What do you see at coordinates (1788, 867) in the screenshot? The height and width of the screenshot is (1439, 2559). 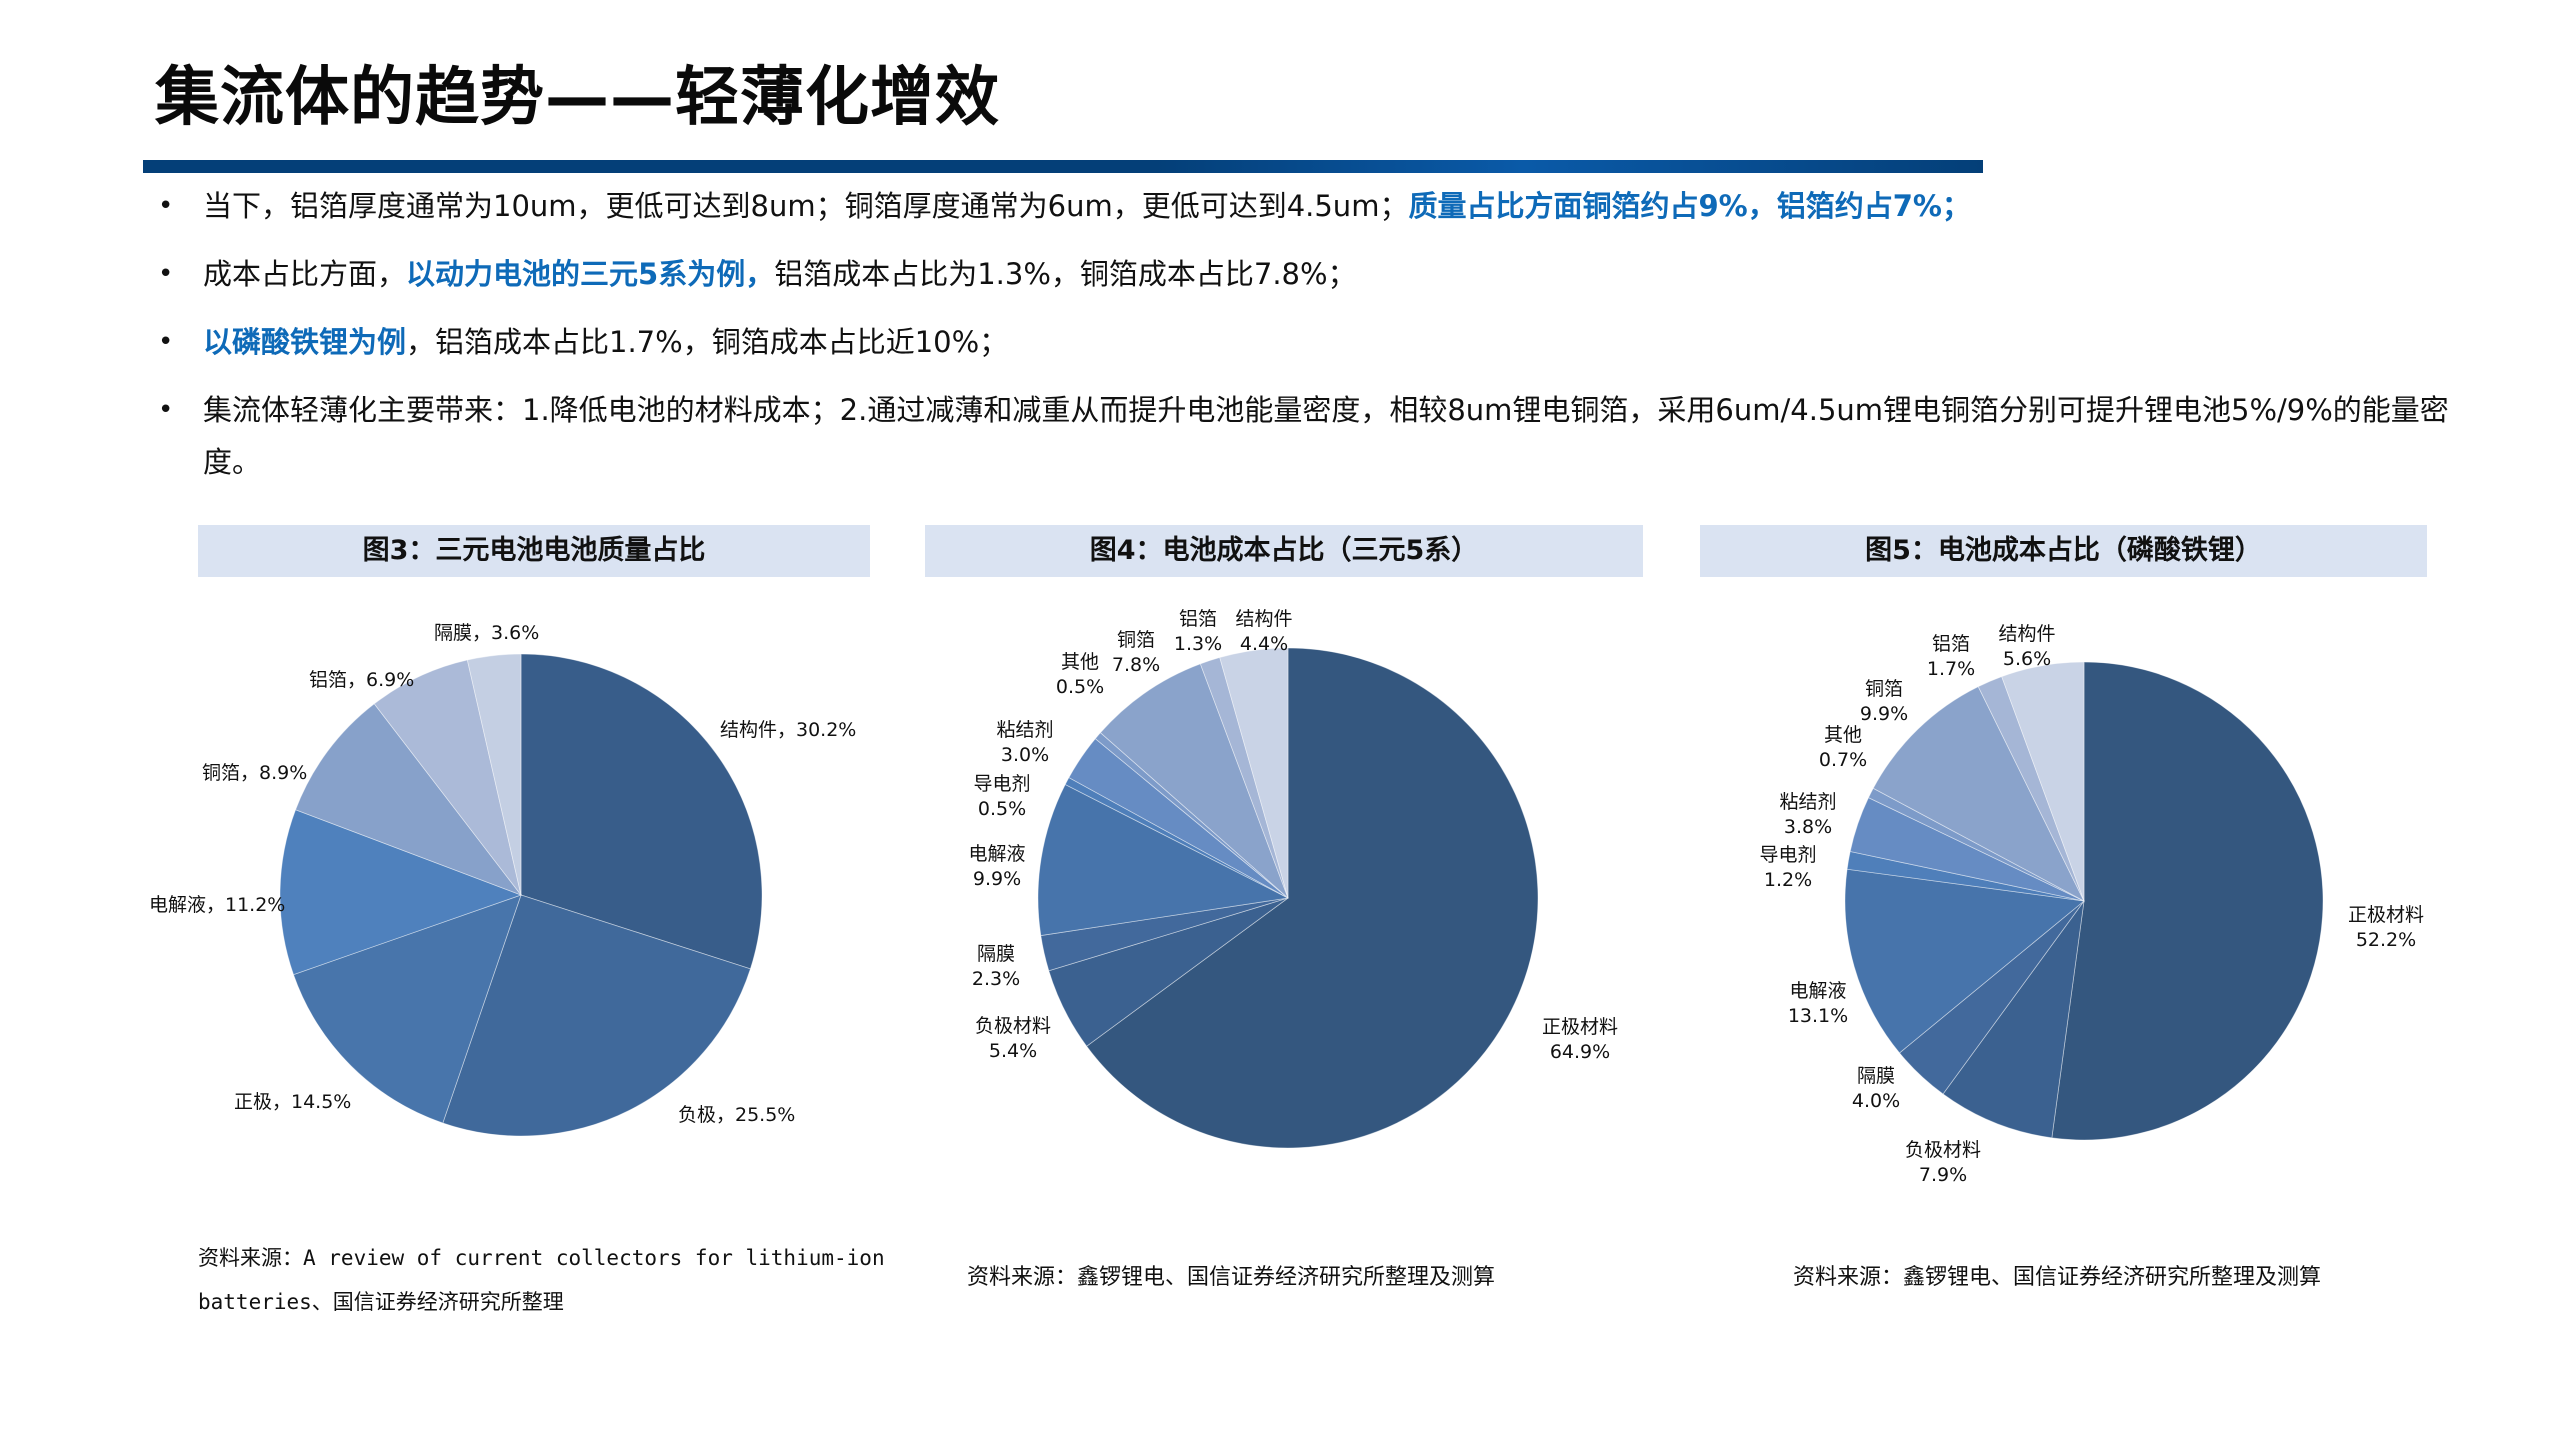 I see `pie-label: 导电剂 1.2%` at bounding box center [1788, 867].